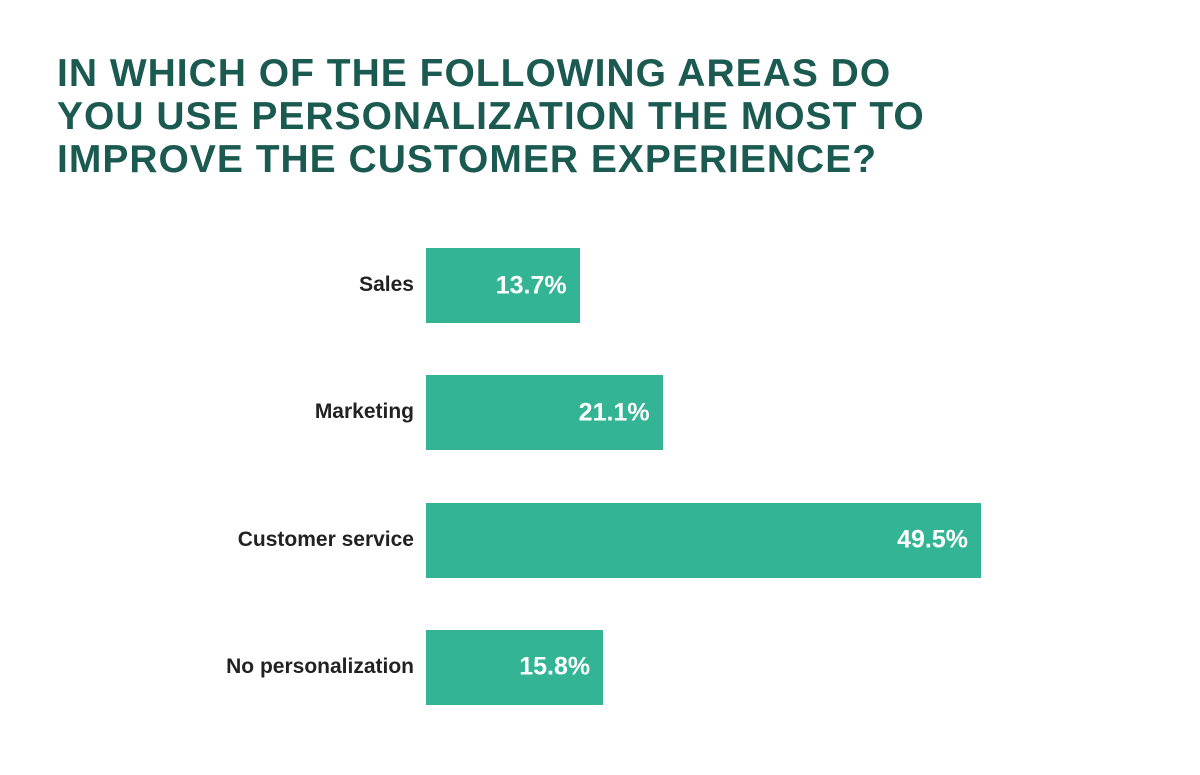  Describe the element at coordinates (386, 284) in the screenshot. I see `category-label: Sales` at that location.